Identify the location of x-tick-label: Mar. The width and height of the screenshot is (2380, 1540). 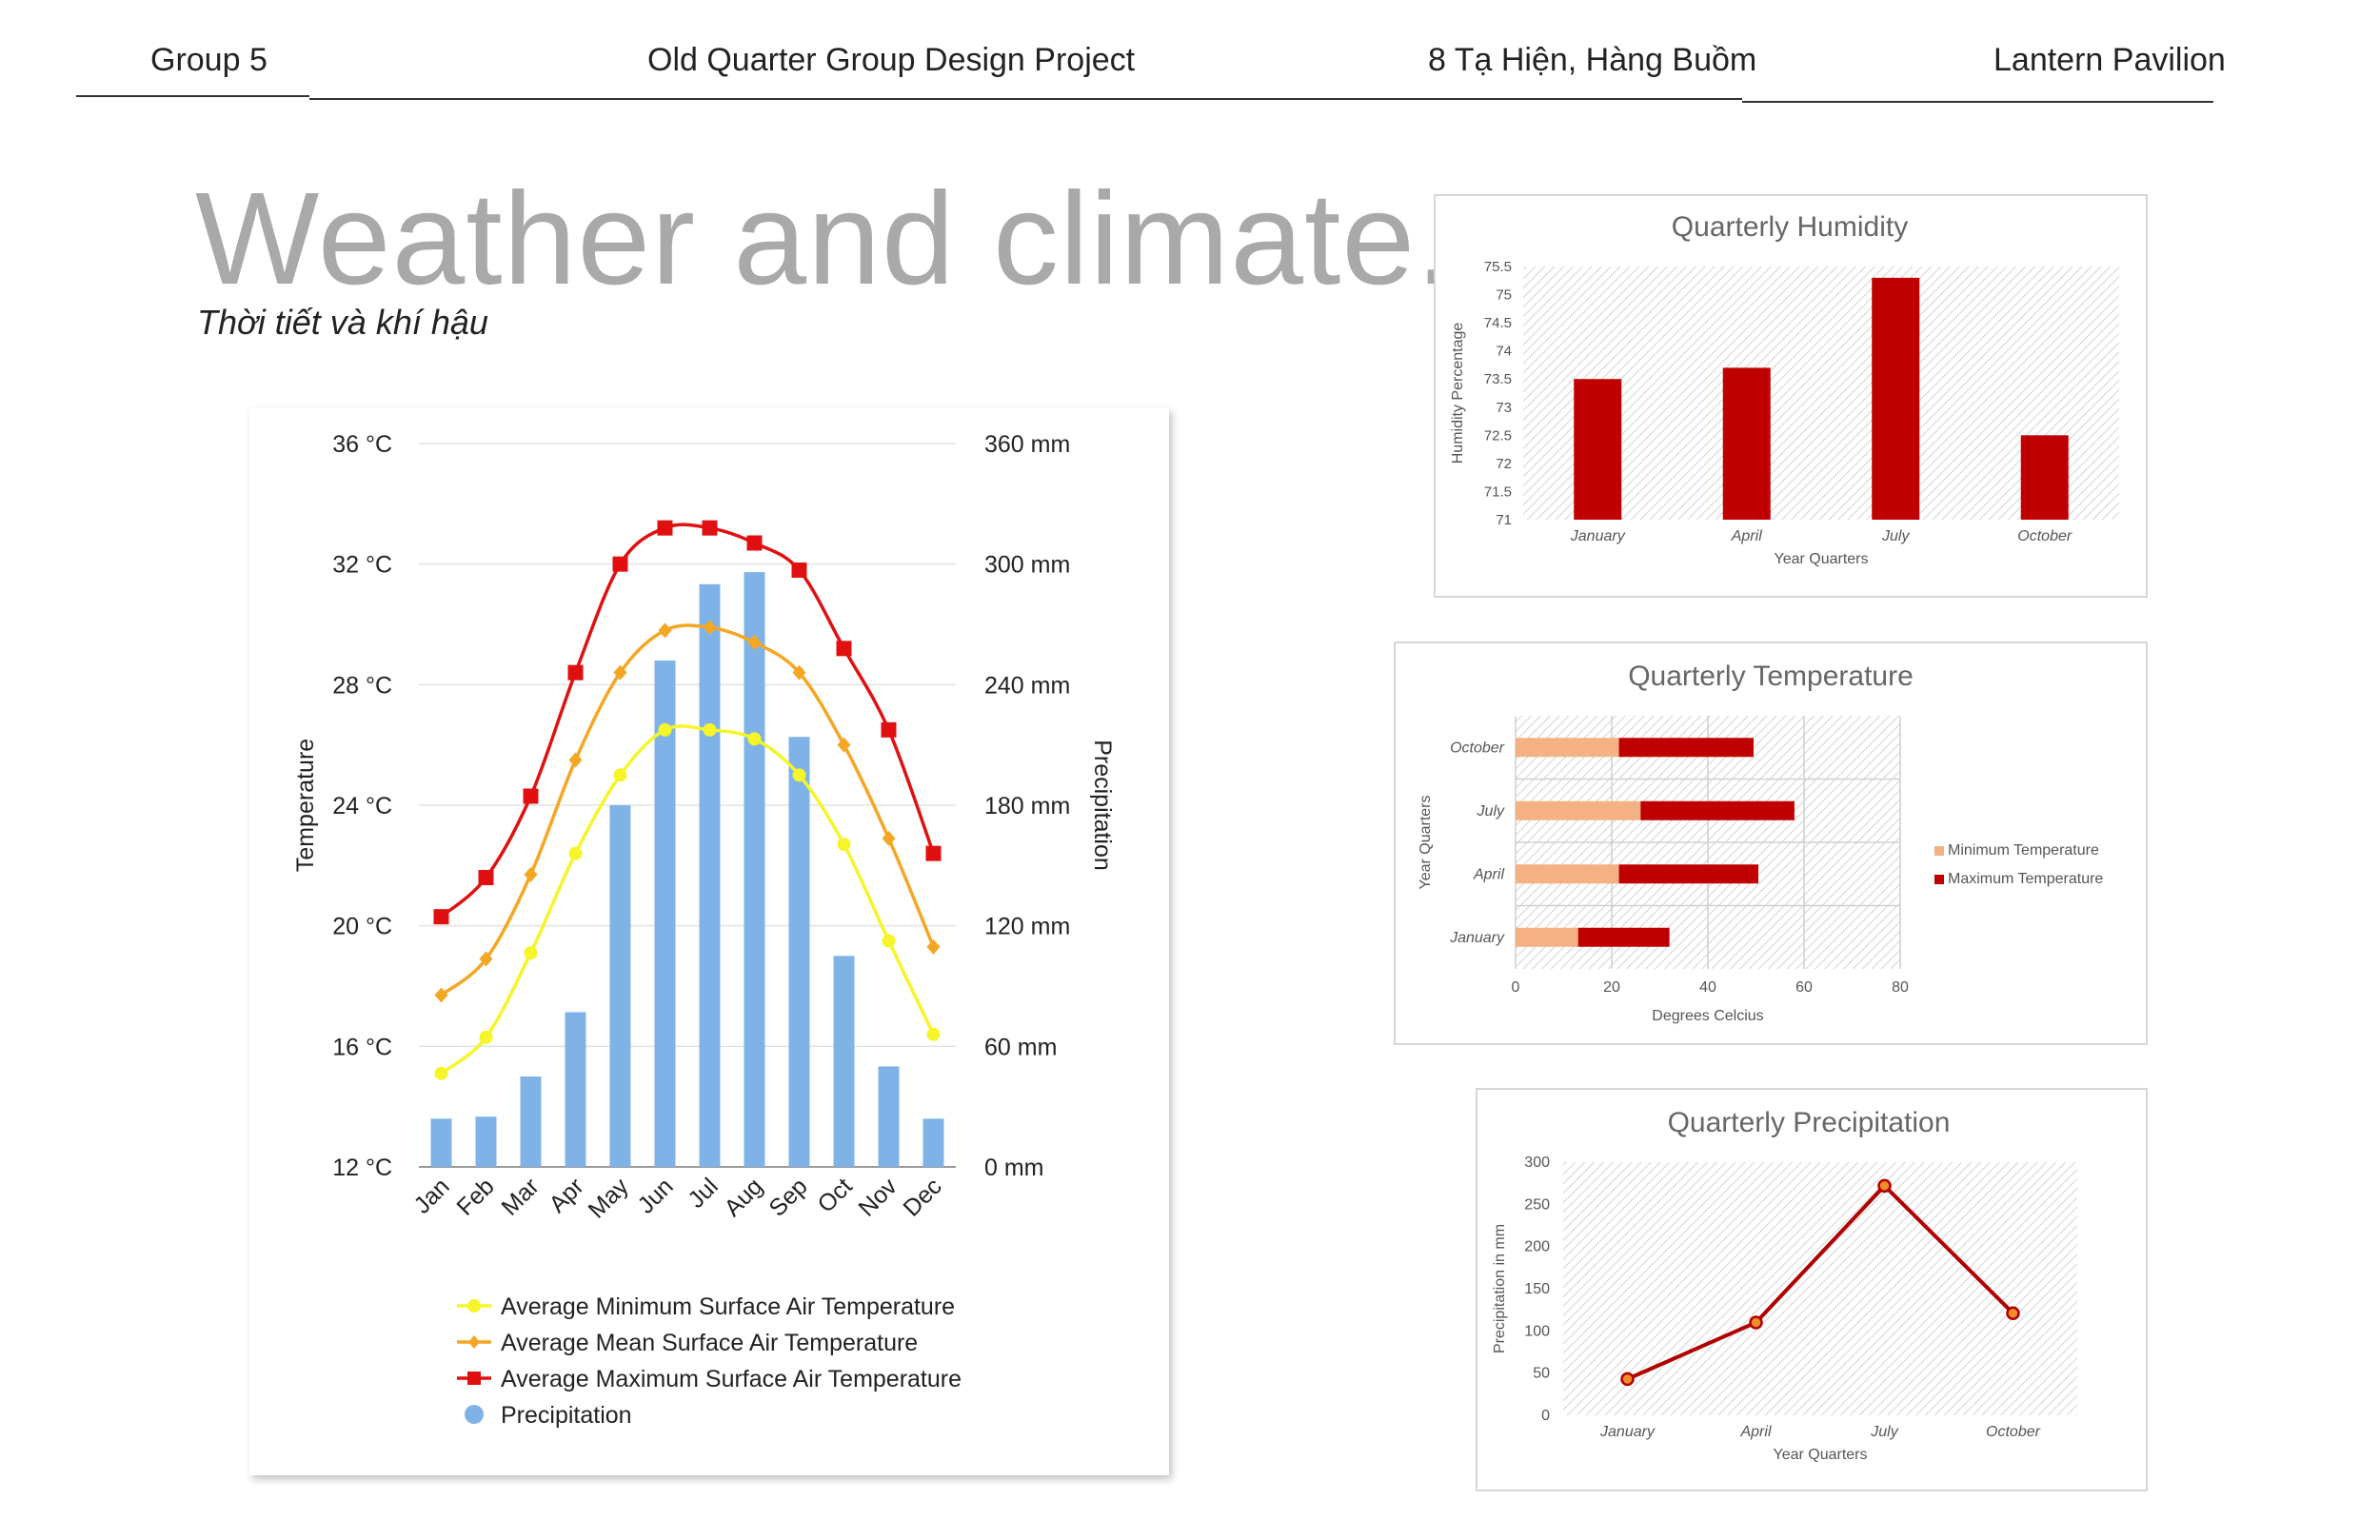
(520, 1196).